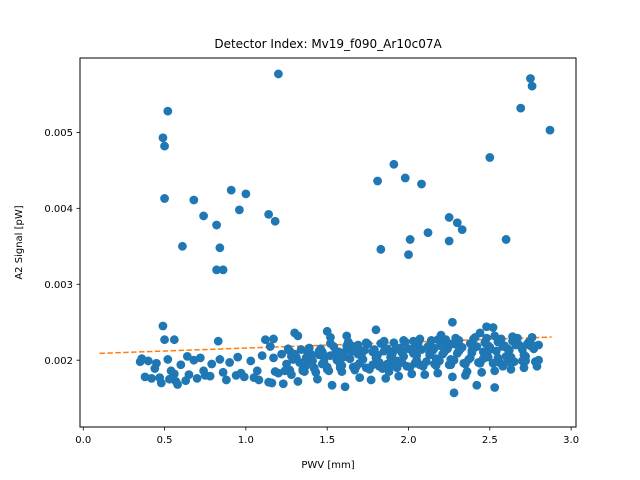 The image size is (640, 480). I want to click on y-axis-ticks: 0.002 0.003 0.004 0.005, so click(62, 247).